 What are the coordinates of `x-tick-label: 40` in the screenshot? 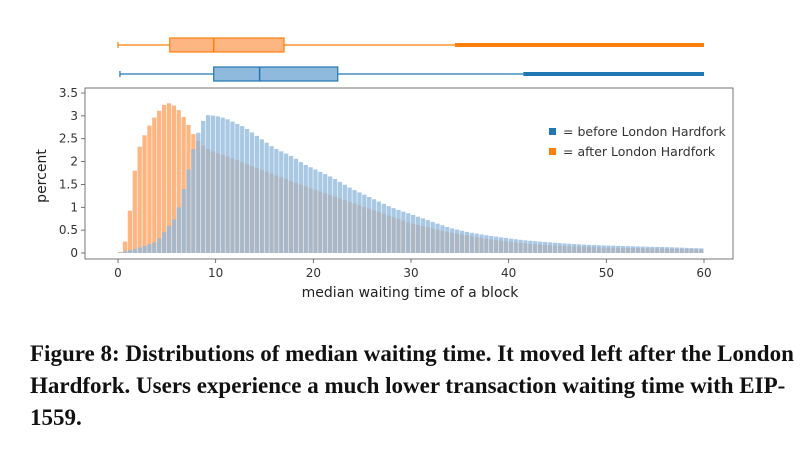 It's located at (508, 273).